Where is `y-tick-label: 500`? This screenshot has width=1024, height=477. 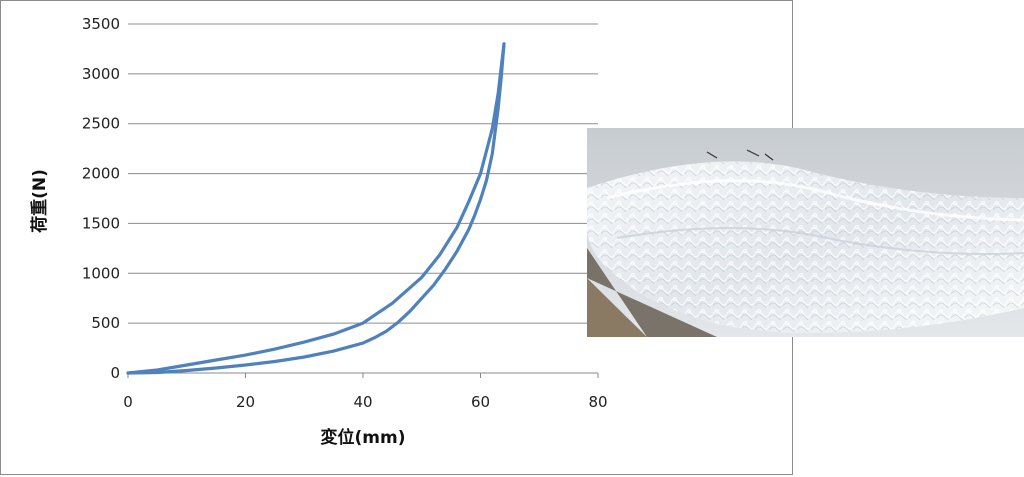
y-tick-label: 500 is located at coordinates (105, 323).